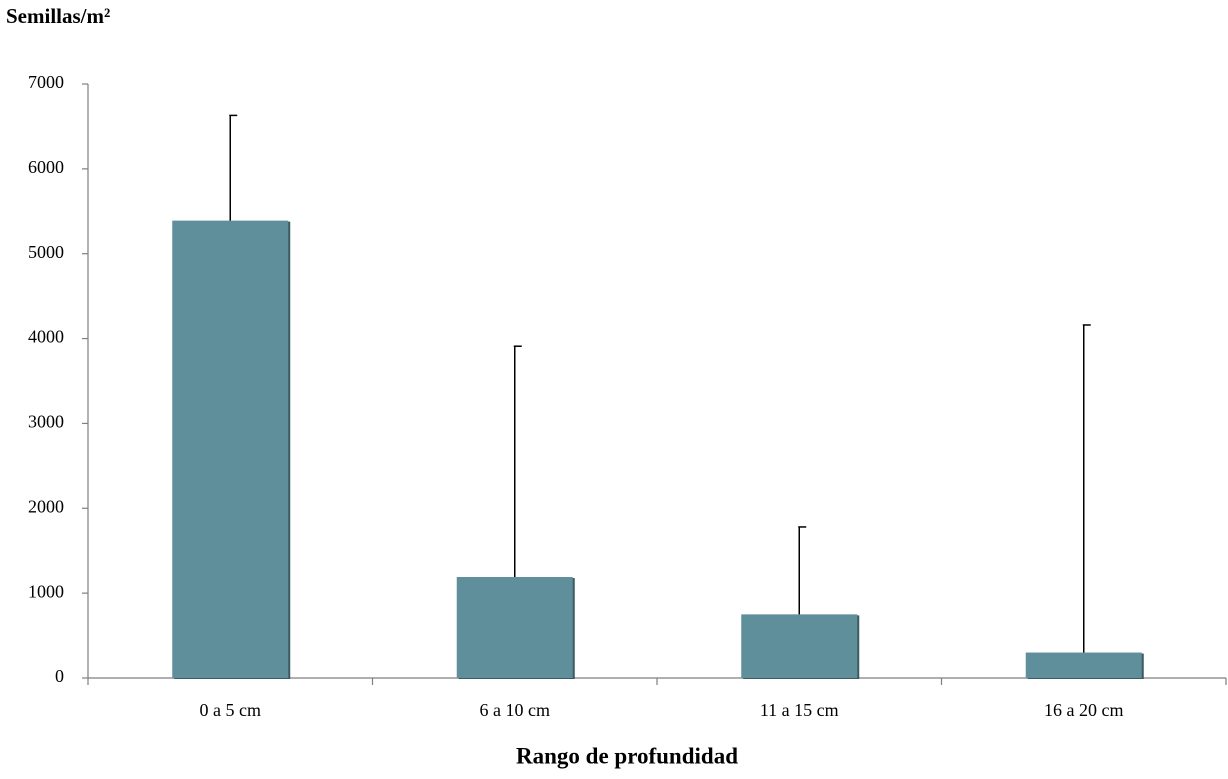 Image resolution: width=1228 pixels, height=779 pixels. Describe the element at coordinates (46, 82) in the screenshot. I see `y-tick-label: 7000` at that location.